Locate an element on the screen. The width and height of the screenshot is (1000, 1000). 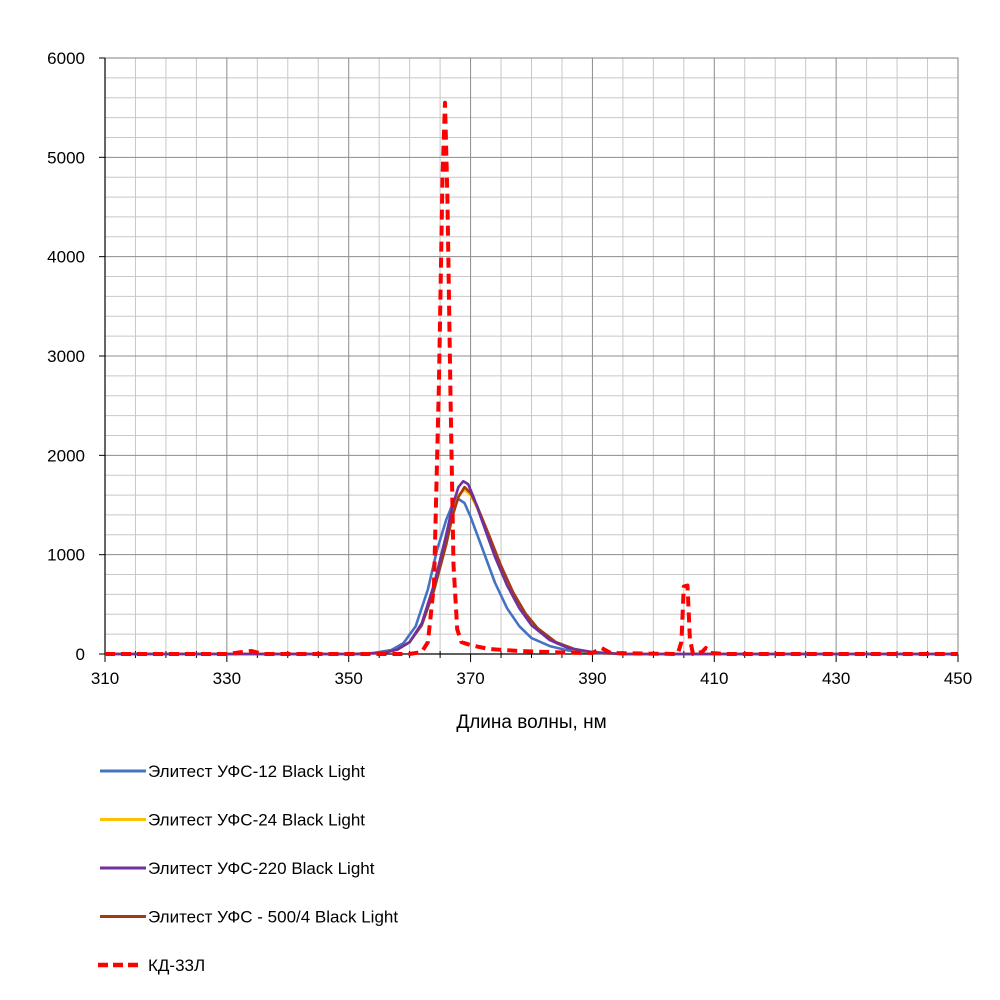
y-tick-label: 2000 is located at coordinates (66, 455).